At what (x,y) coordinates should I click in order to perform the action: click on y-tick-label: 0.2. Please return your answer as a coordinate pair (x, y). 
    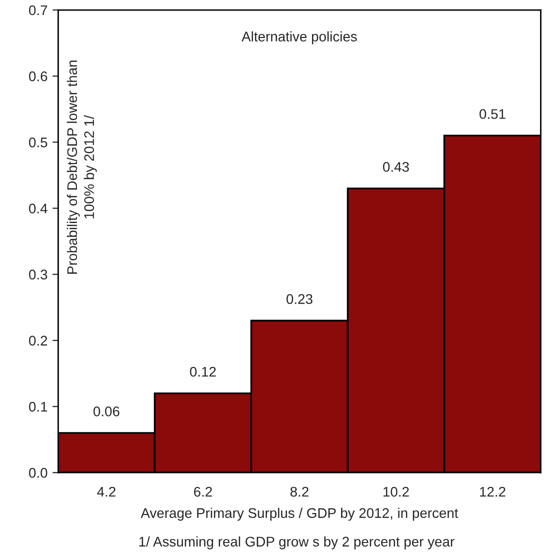
    Looking at the image, I should click on (38, 341).